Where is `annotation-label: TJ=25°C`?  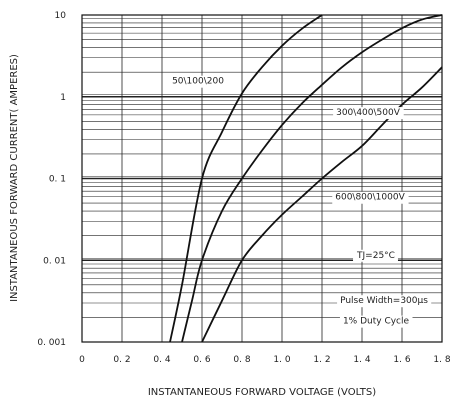 annotation-label: TJ=25°C is located at coordinates (375, 256).